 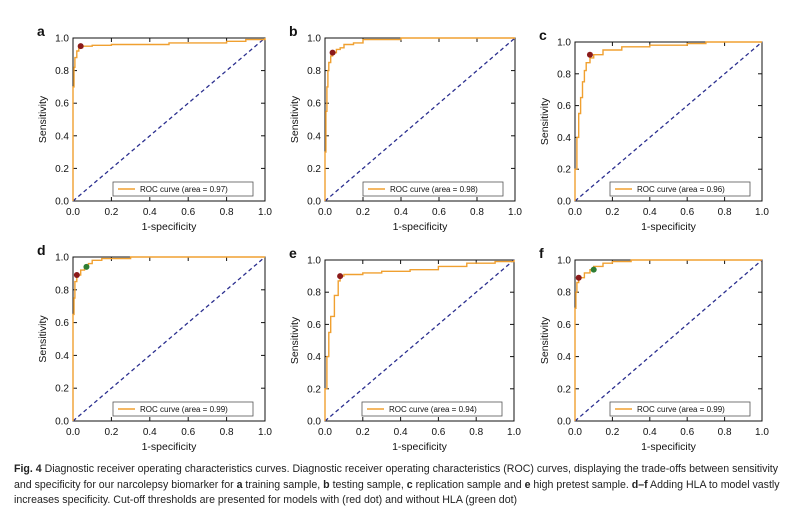 What do you see at coordinates (283, 484) in the screenshot?
I see `caption-text-2: training sample,` at bounding box center [283, 484].